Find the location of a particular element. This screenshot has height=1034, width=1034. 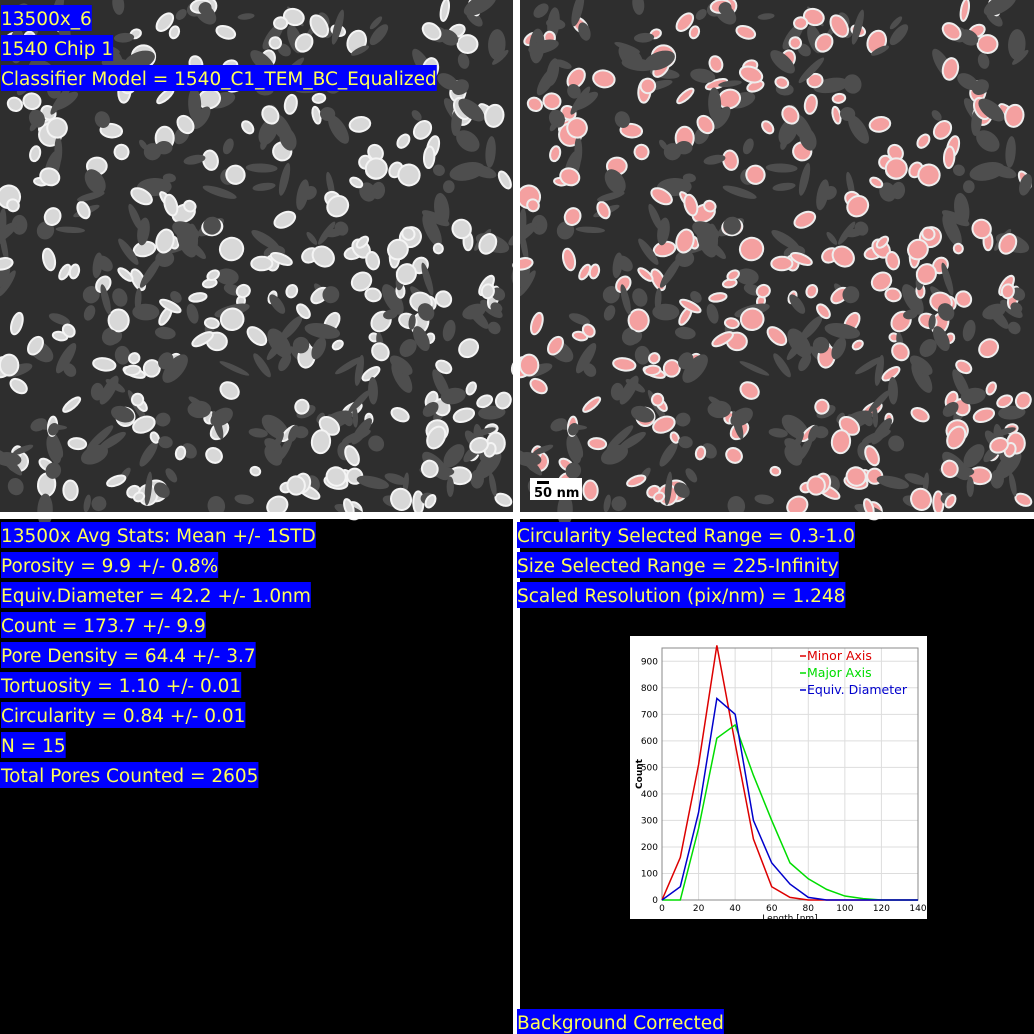

label-bg is located at coordinates (128, 655).